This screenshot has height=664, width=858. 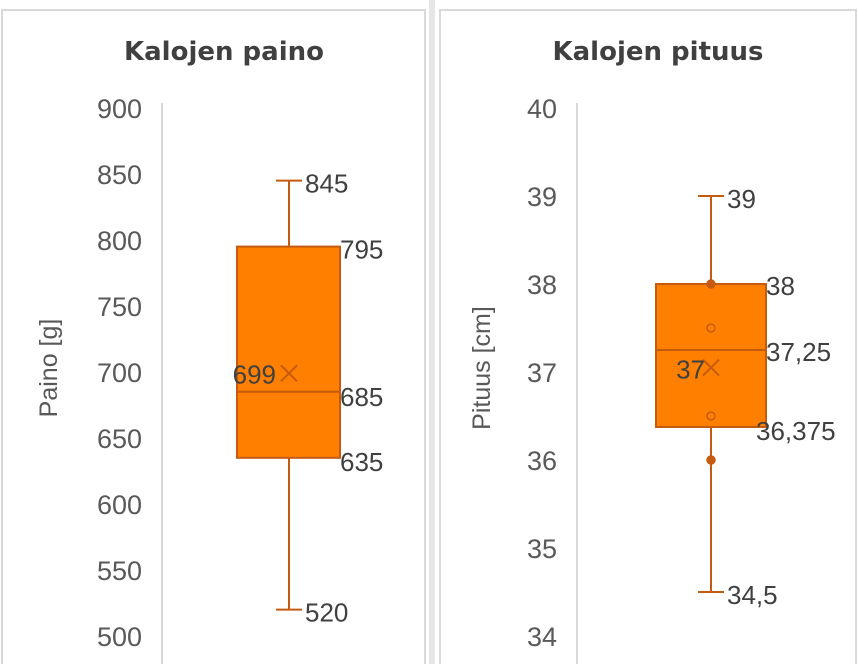 I want to click on y-tick-label: 850, so click(x=119, y=175).